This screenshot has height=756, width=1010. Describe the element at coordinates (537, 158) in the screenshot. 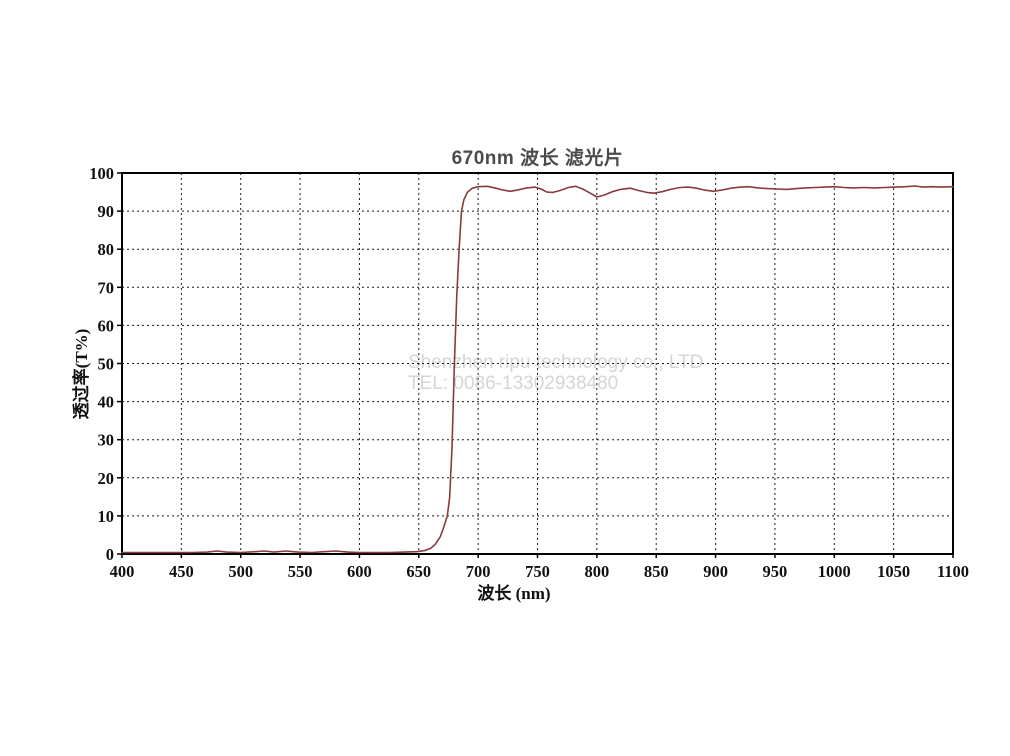

I see `chart-title: 670nm 波长 滤光片` at that location.